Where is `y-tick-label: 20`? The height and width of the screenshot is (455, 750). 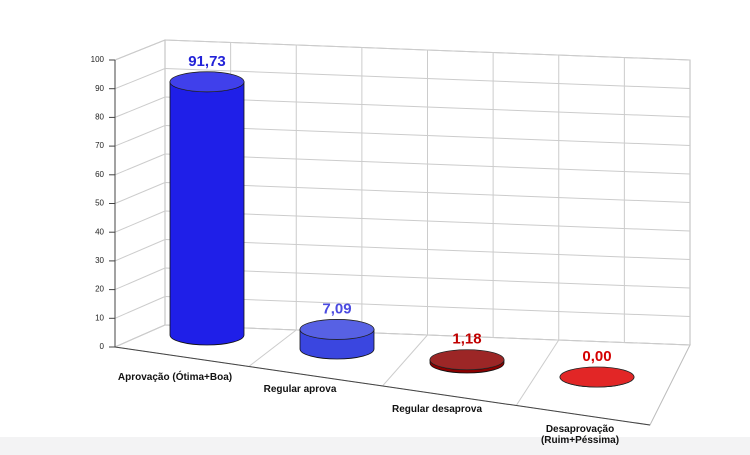 y-tick-label: 20 is located at coordinates (99, 289).